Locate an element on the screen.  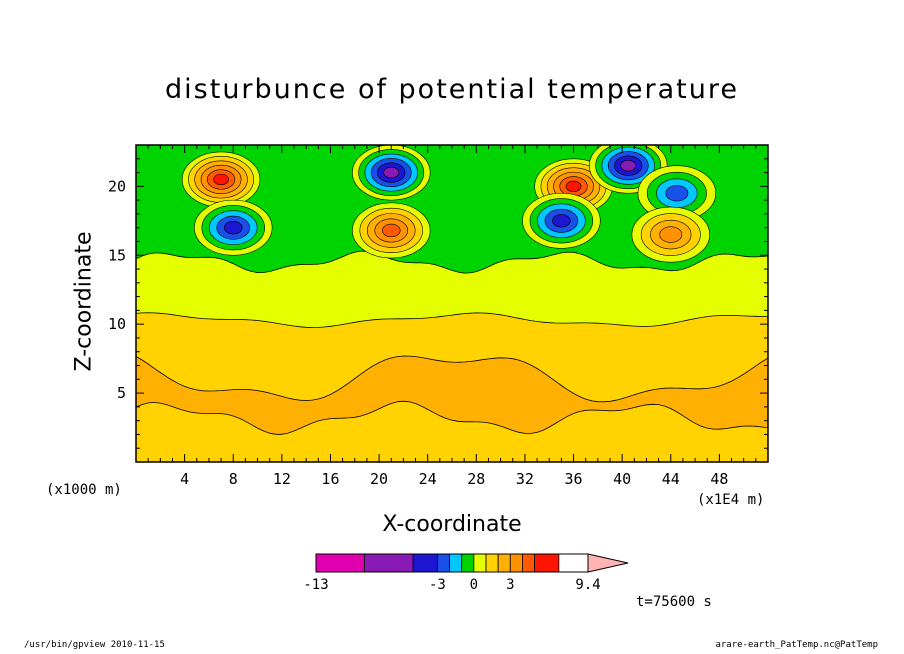
colorbar-tick-label: 0 is located at coordinates (474, 585).